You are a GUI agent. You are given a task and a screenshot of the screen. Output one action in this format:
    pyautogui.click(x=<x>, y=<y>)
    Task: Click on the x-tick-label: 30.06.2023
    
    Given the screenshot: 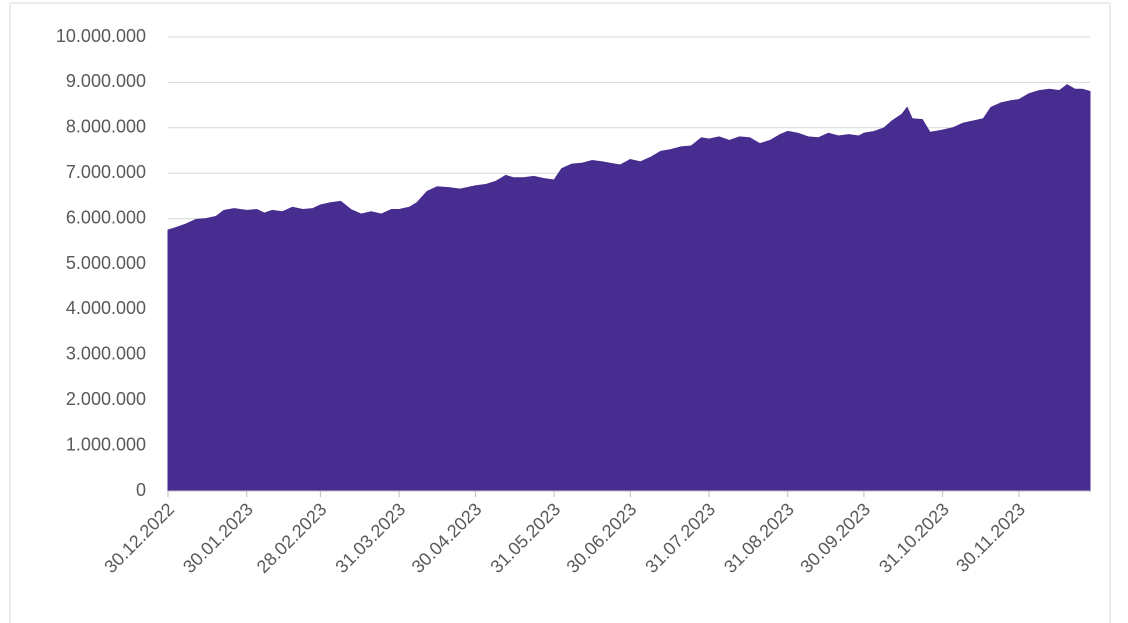 What is the action you would take?
    pyautogui.click(x=602, y=538)
    